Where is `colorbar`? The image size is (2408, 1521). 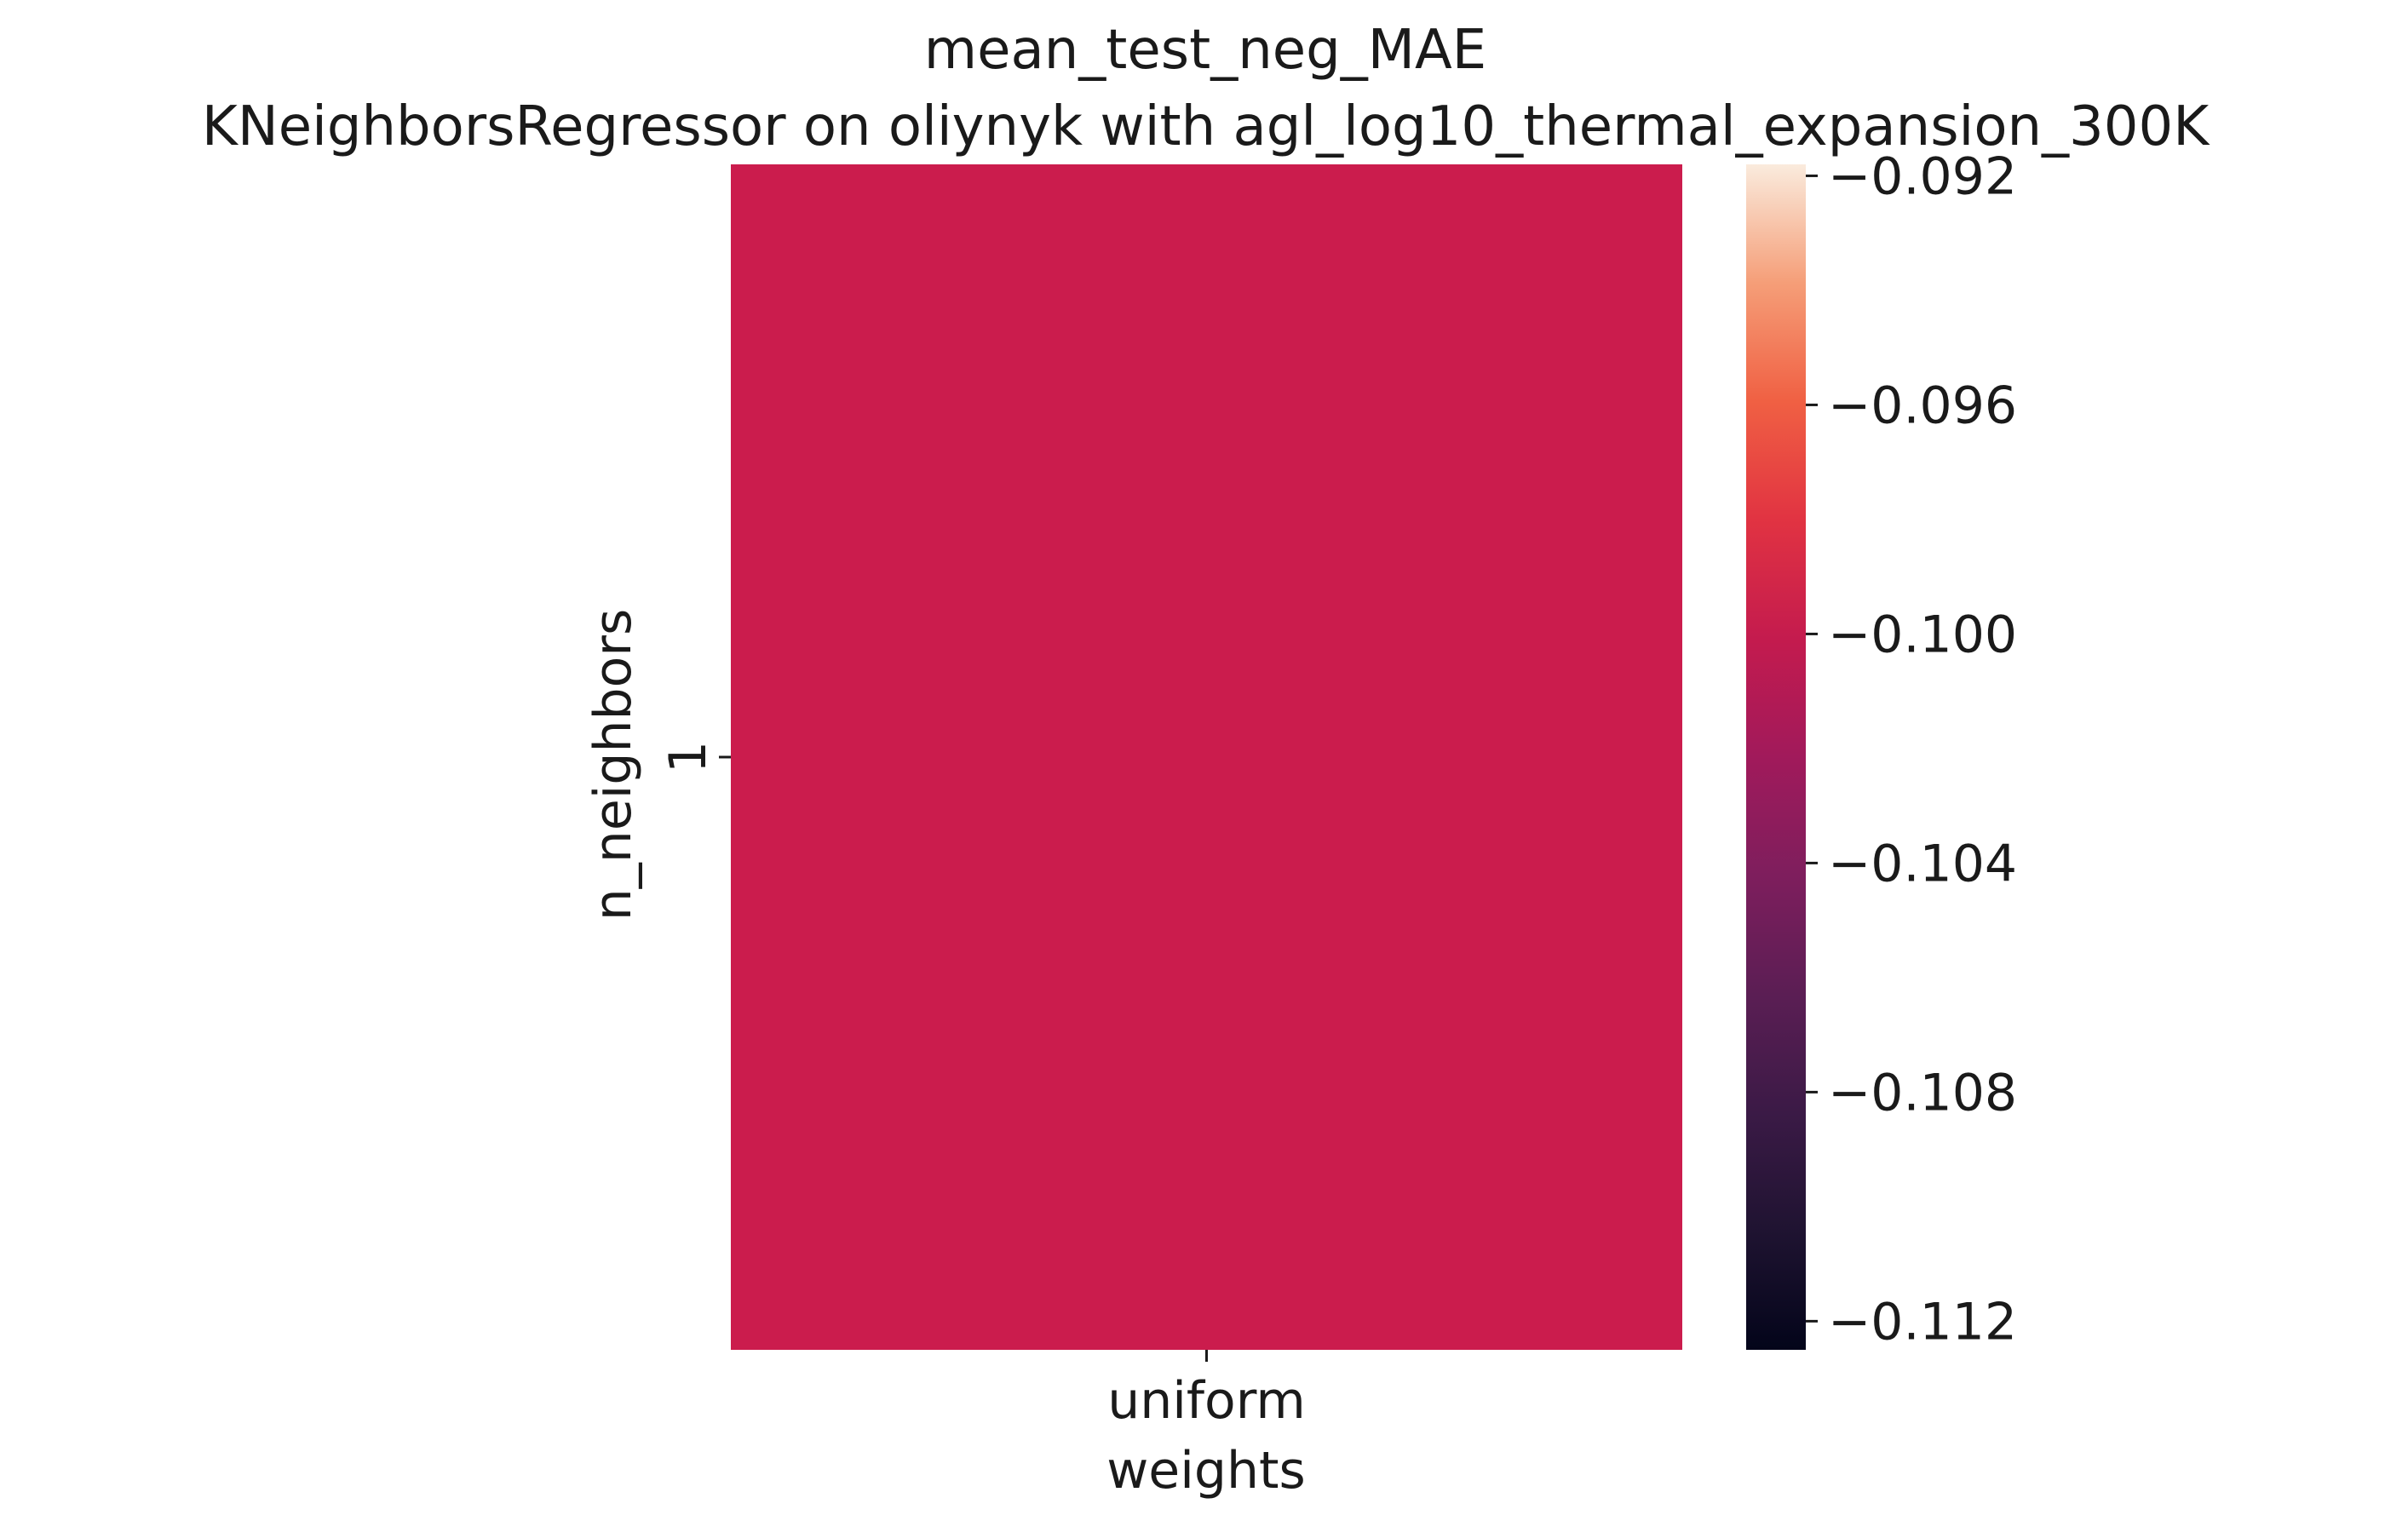 colorbar is located at coordinates (1776, 757).